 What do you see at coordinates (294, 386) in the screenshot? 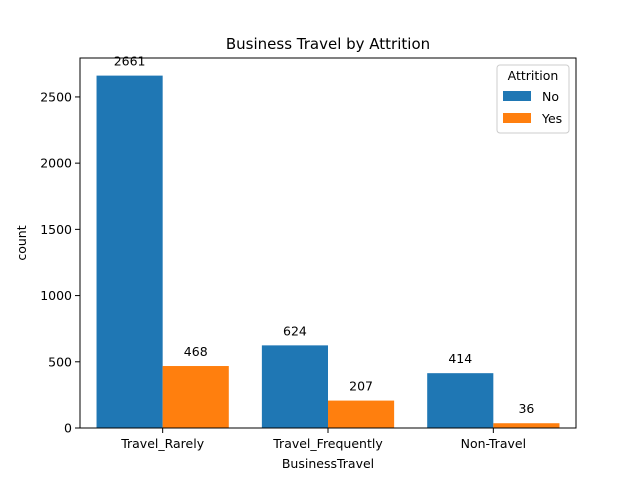
I see `bar-travel-frequently-no` at bounding box center [294, 386].